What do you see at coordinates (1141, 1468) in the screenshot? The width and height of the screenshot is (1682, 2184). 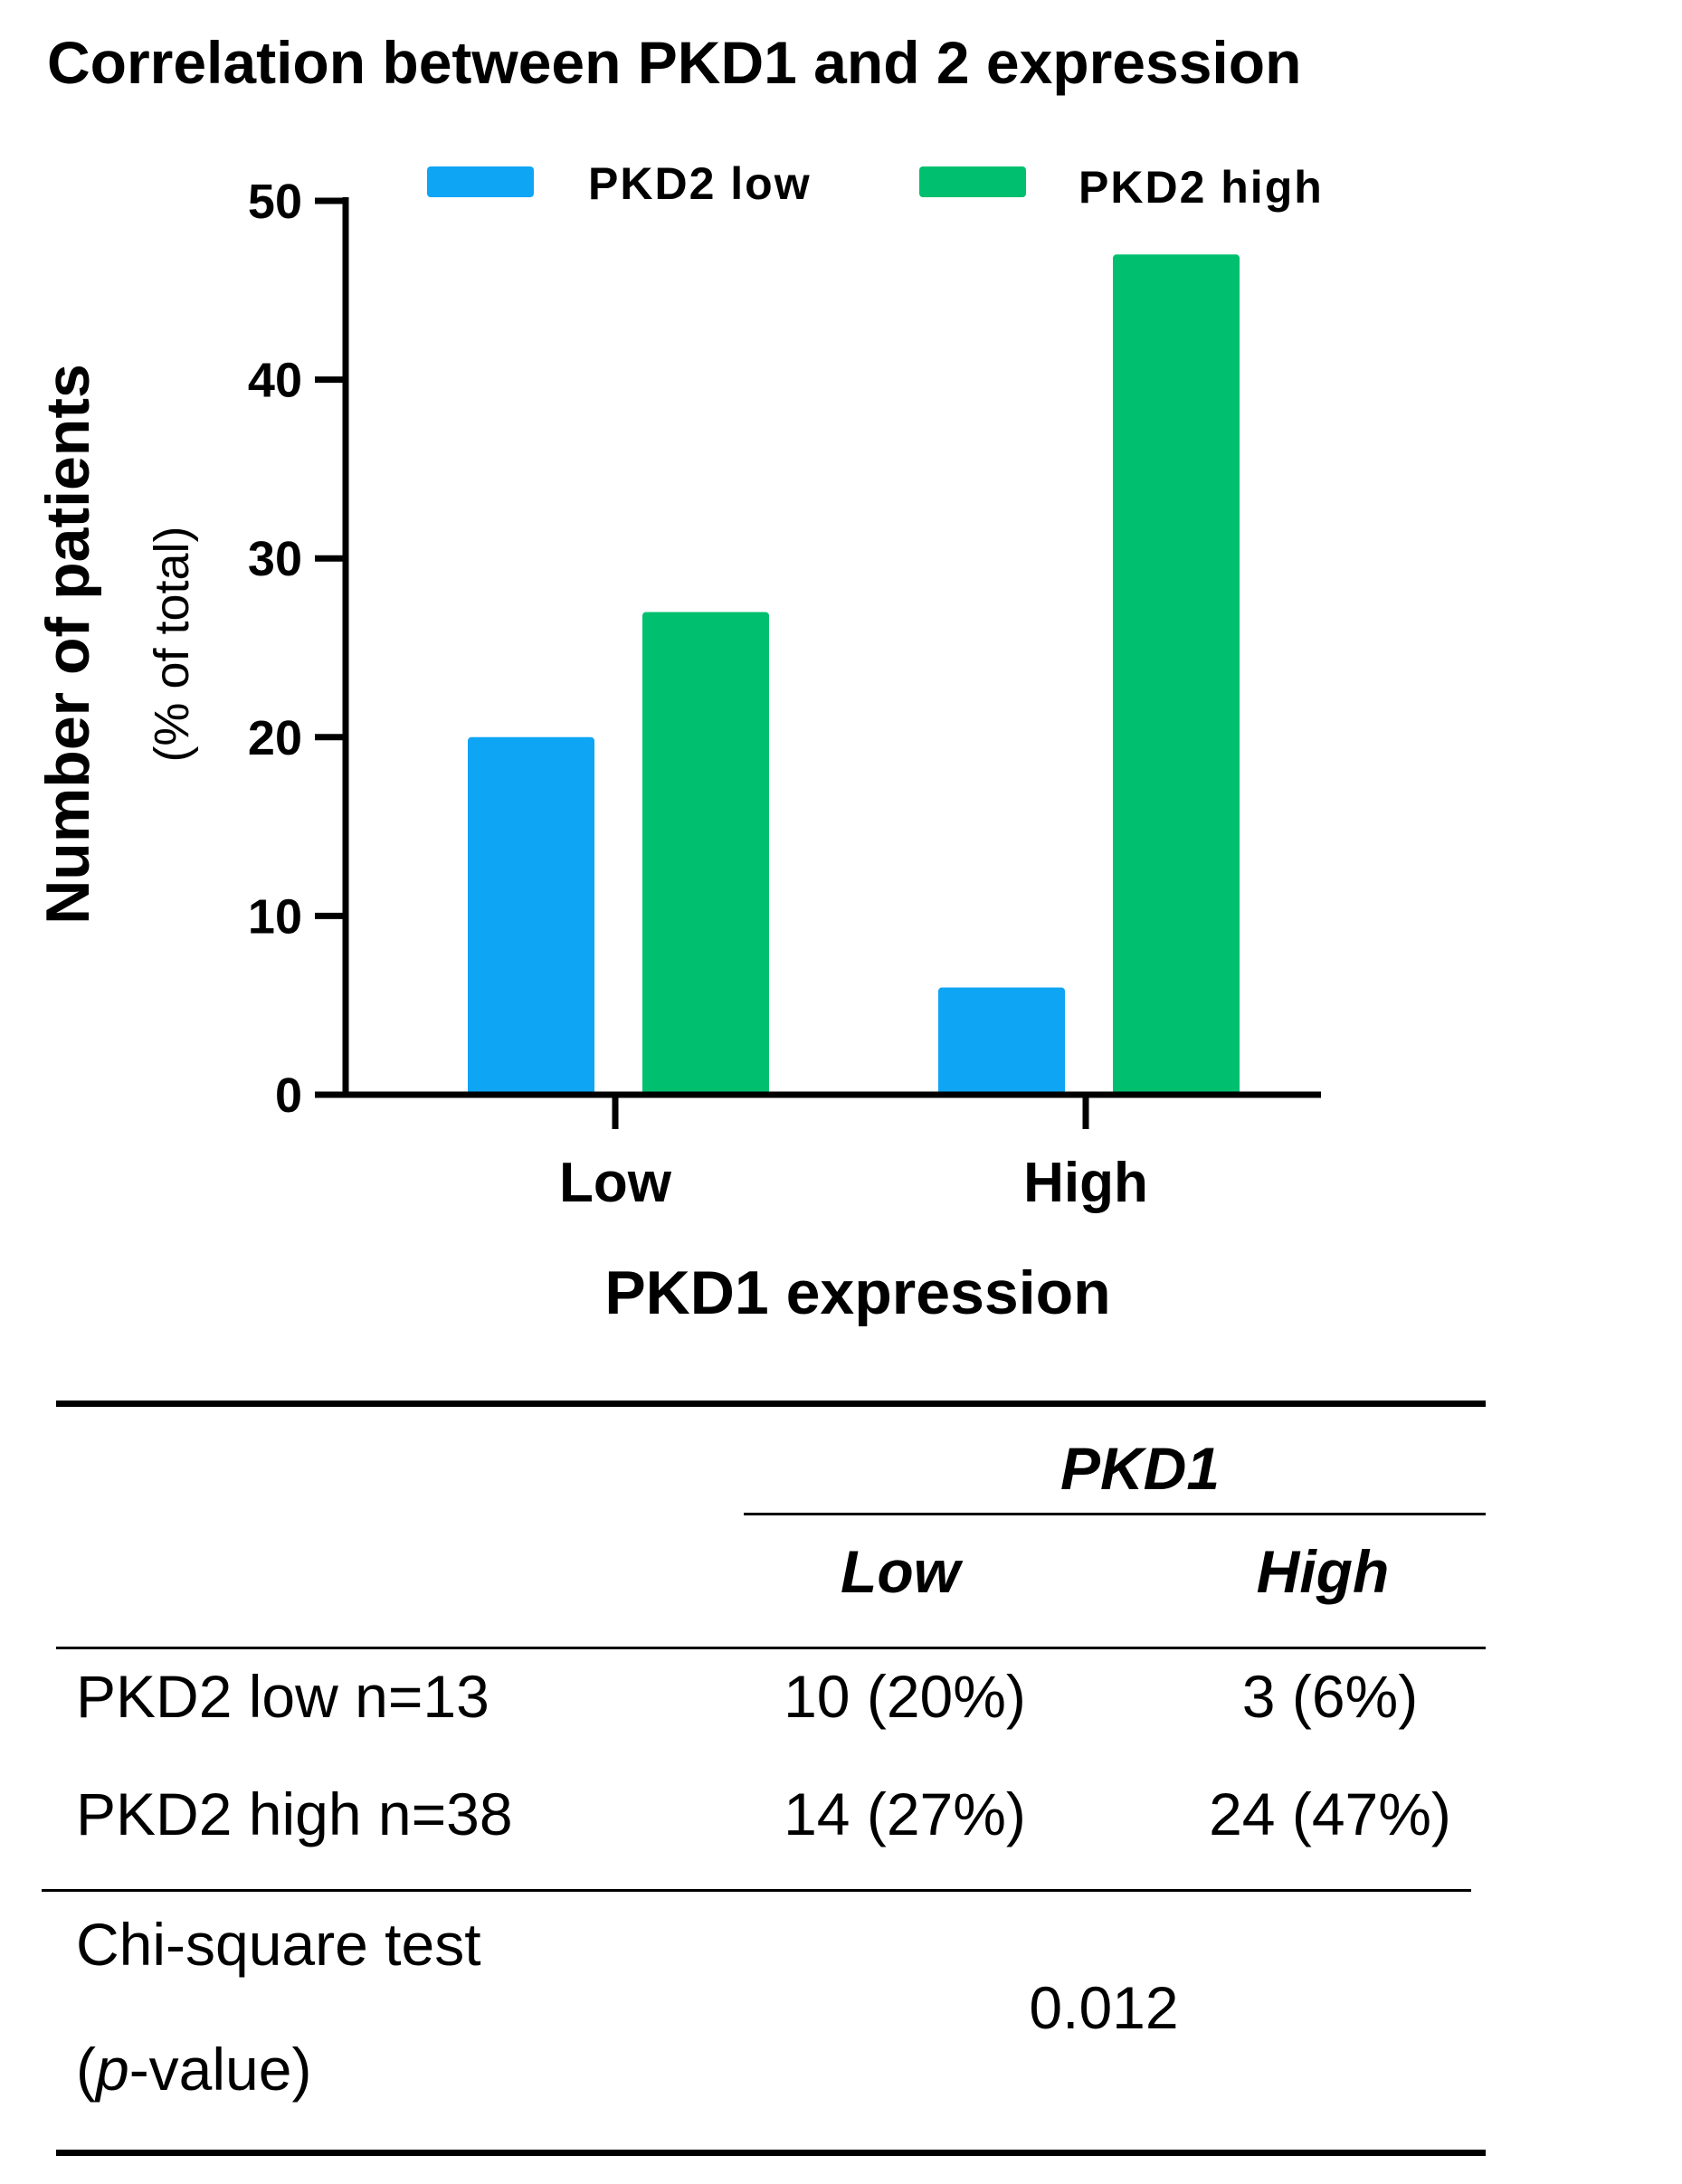 I see `table-group-header: PKD1` at bounding box center [1141, 1468].